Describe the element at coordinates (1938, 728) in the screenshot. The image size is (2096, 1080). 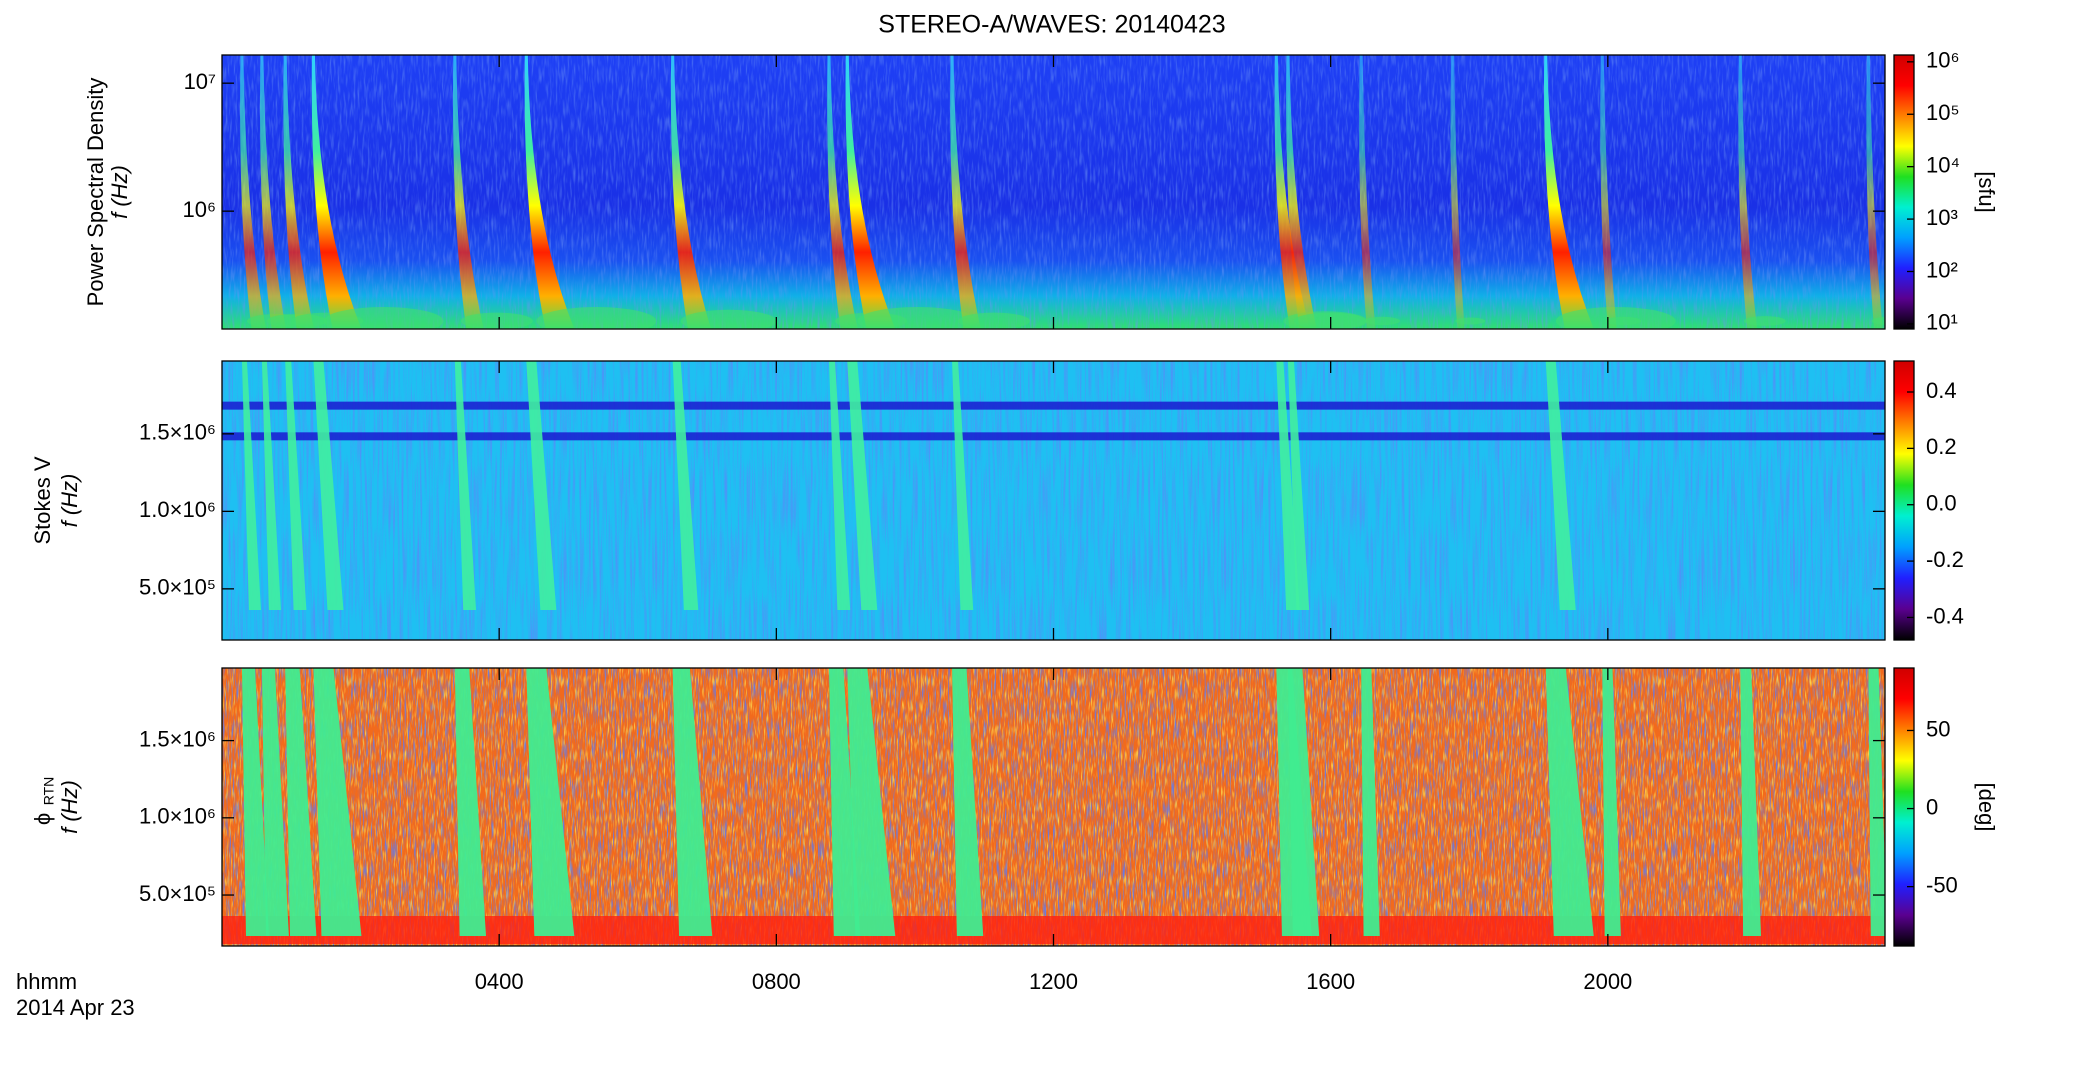
I see `colorbar-tick-label: 50` at that location.